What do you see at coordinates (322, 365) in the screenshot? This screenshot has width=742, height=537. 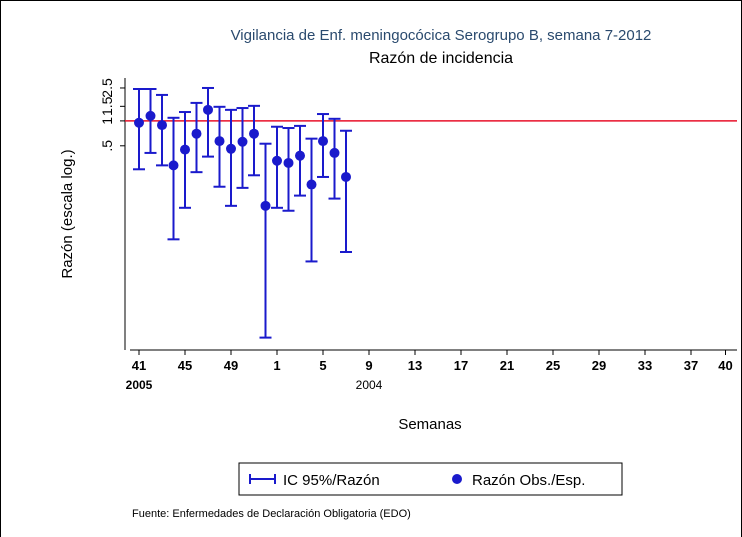 I see `x-tick-label: 5` at bounding box center [322, 365].